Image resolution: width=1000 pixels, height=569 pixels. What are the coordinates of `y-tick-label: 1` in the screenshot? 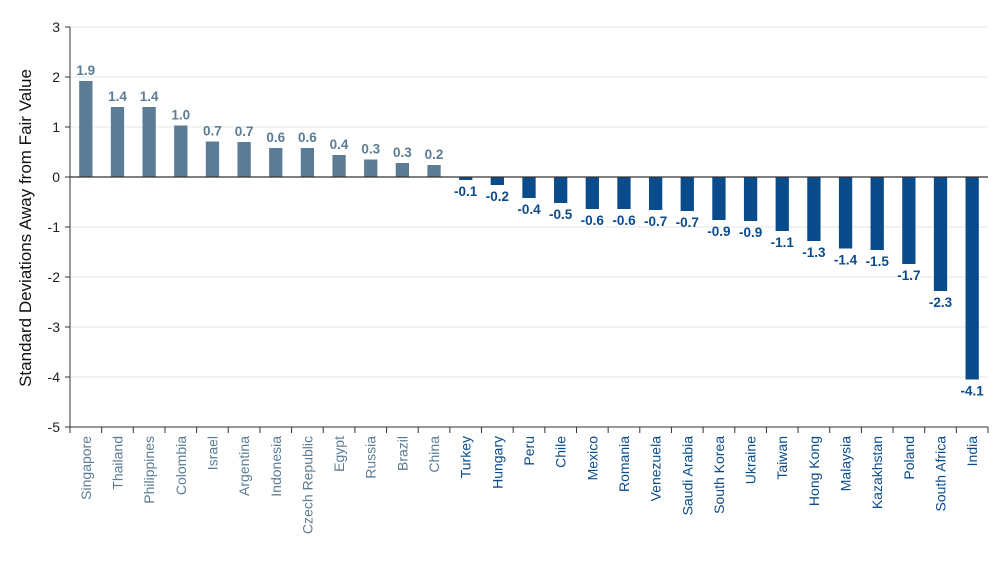 It's located at (56, 127).